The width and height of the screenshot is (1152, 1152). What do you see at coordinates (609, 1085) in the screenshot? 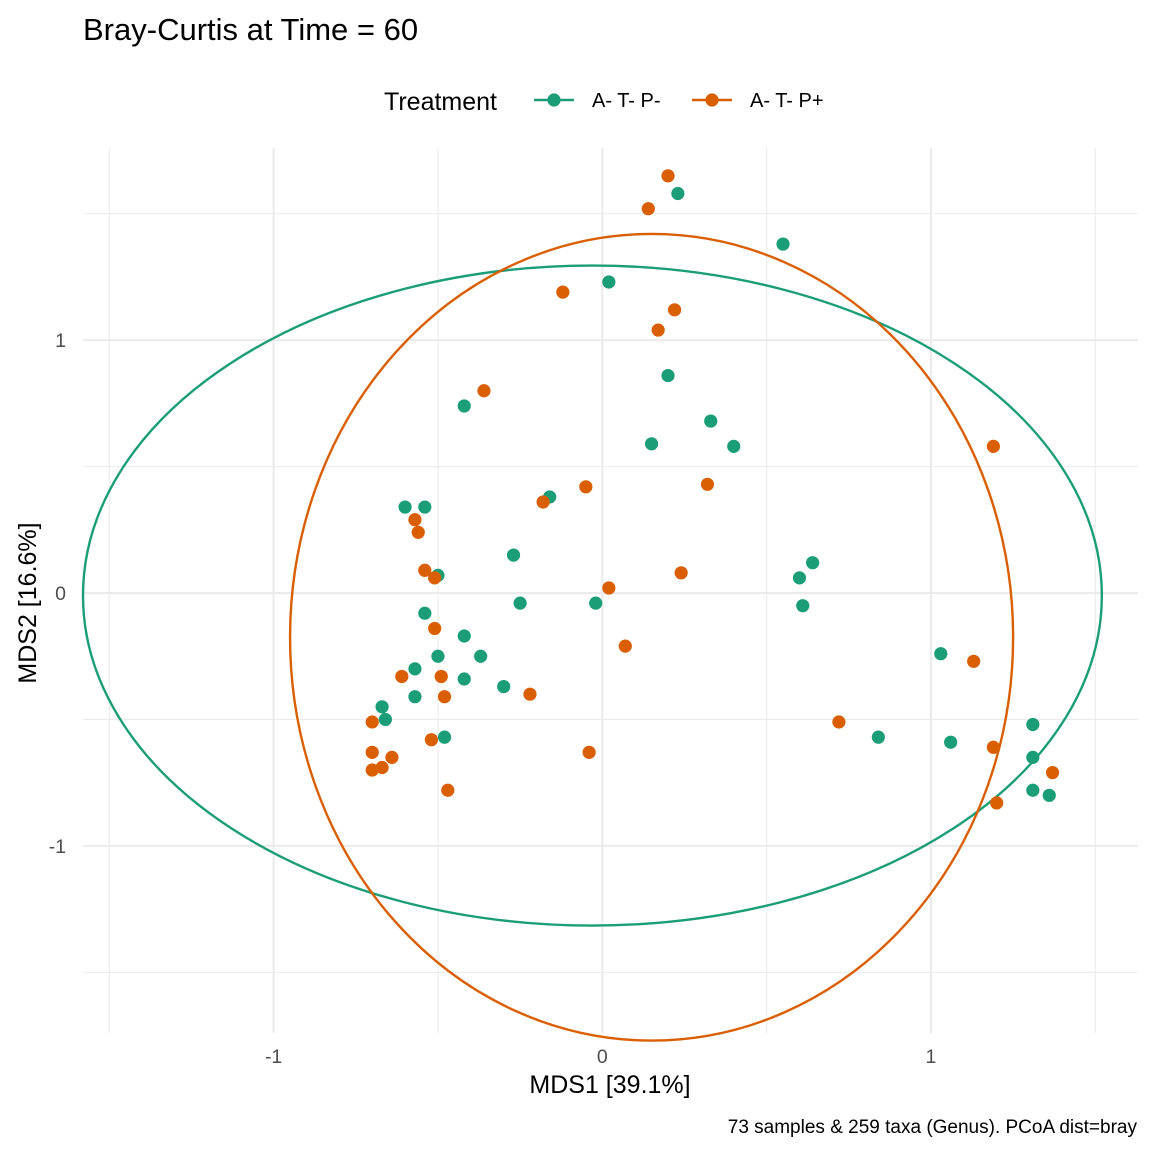
I see `x-axis-title: MDS1 [39.1%]` at bounding box center [609, 1085].